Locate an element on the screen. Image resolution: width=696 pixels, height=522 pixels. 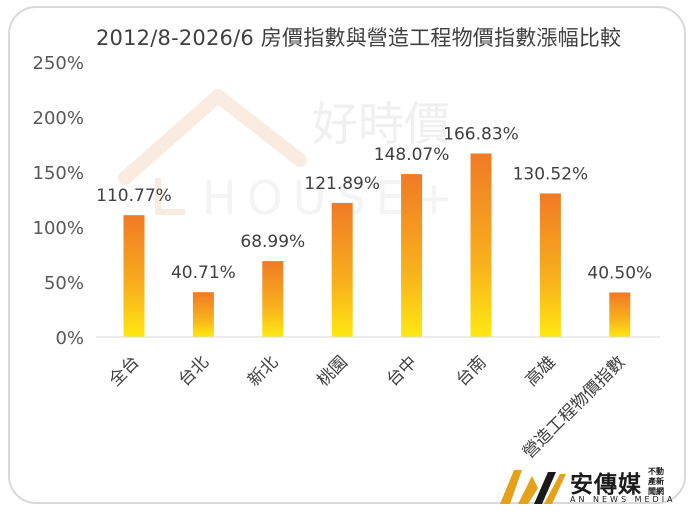
y-tick-label: 250% is located at coordinates (58, 63).